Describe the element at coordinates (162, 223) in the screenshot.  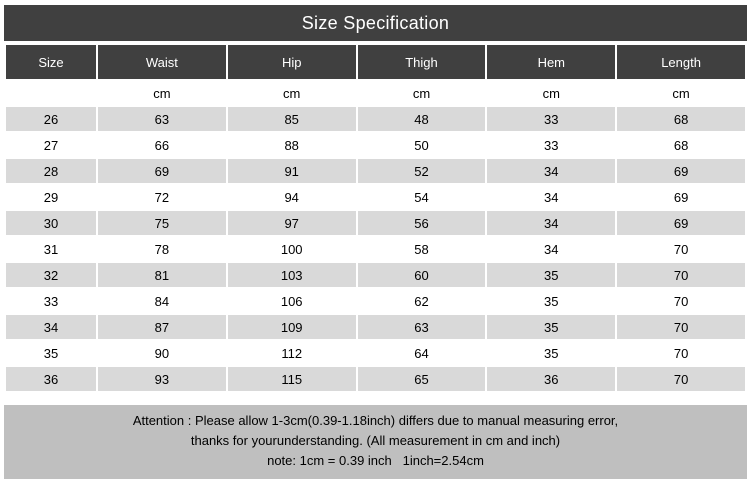
I see `measurement-cell: 75` at that location.